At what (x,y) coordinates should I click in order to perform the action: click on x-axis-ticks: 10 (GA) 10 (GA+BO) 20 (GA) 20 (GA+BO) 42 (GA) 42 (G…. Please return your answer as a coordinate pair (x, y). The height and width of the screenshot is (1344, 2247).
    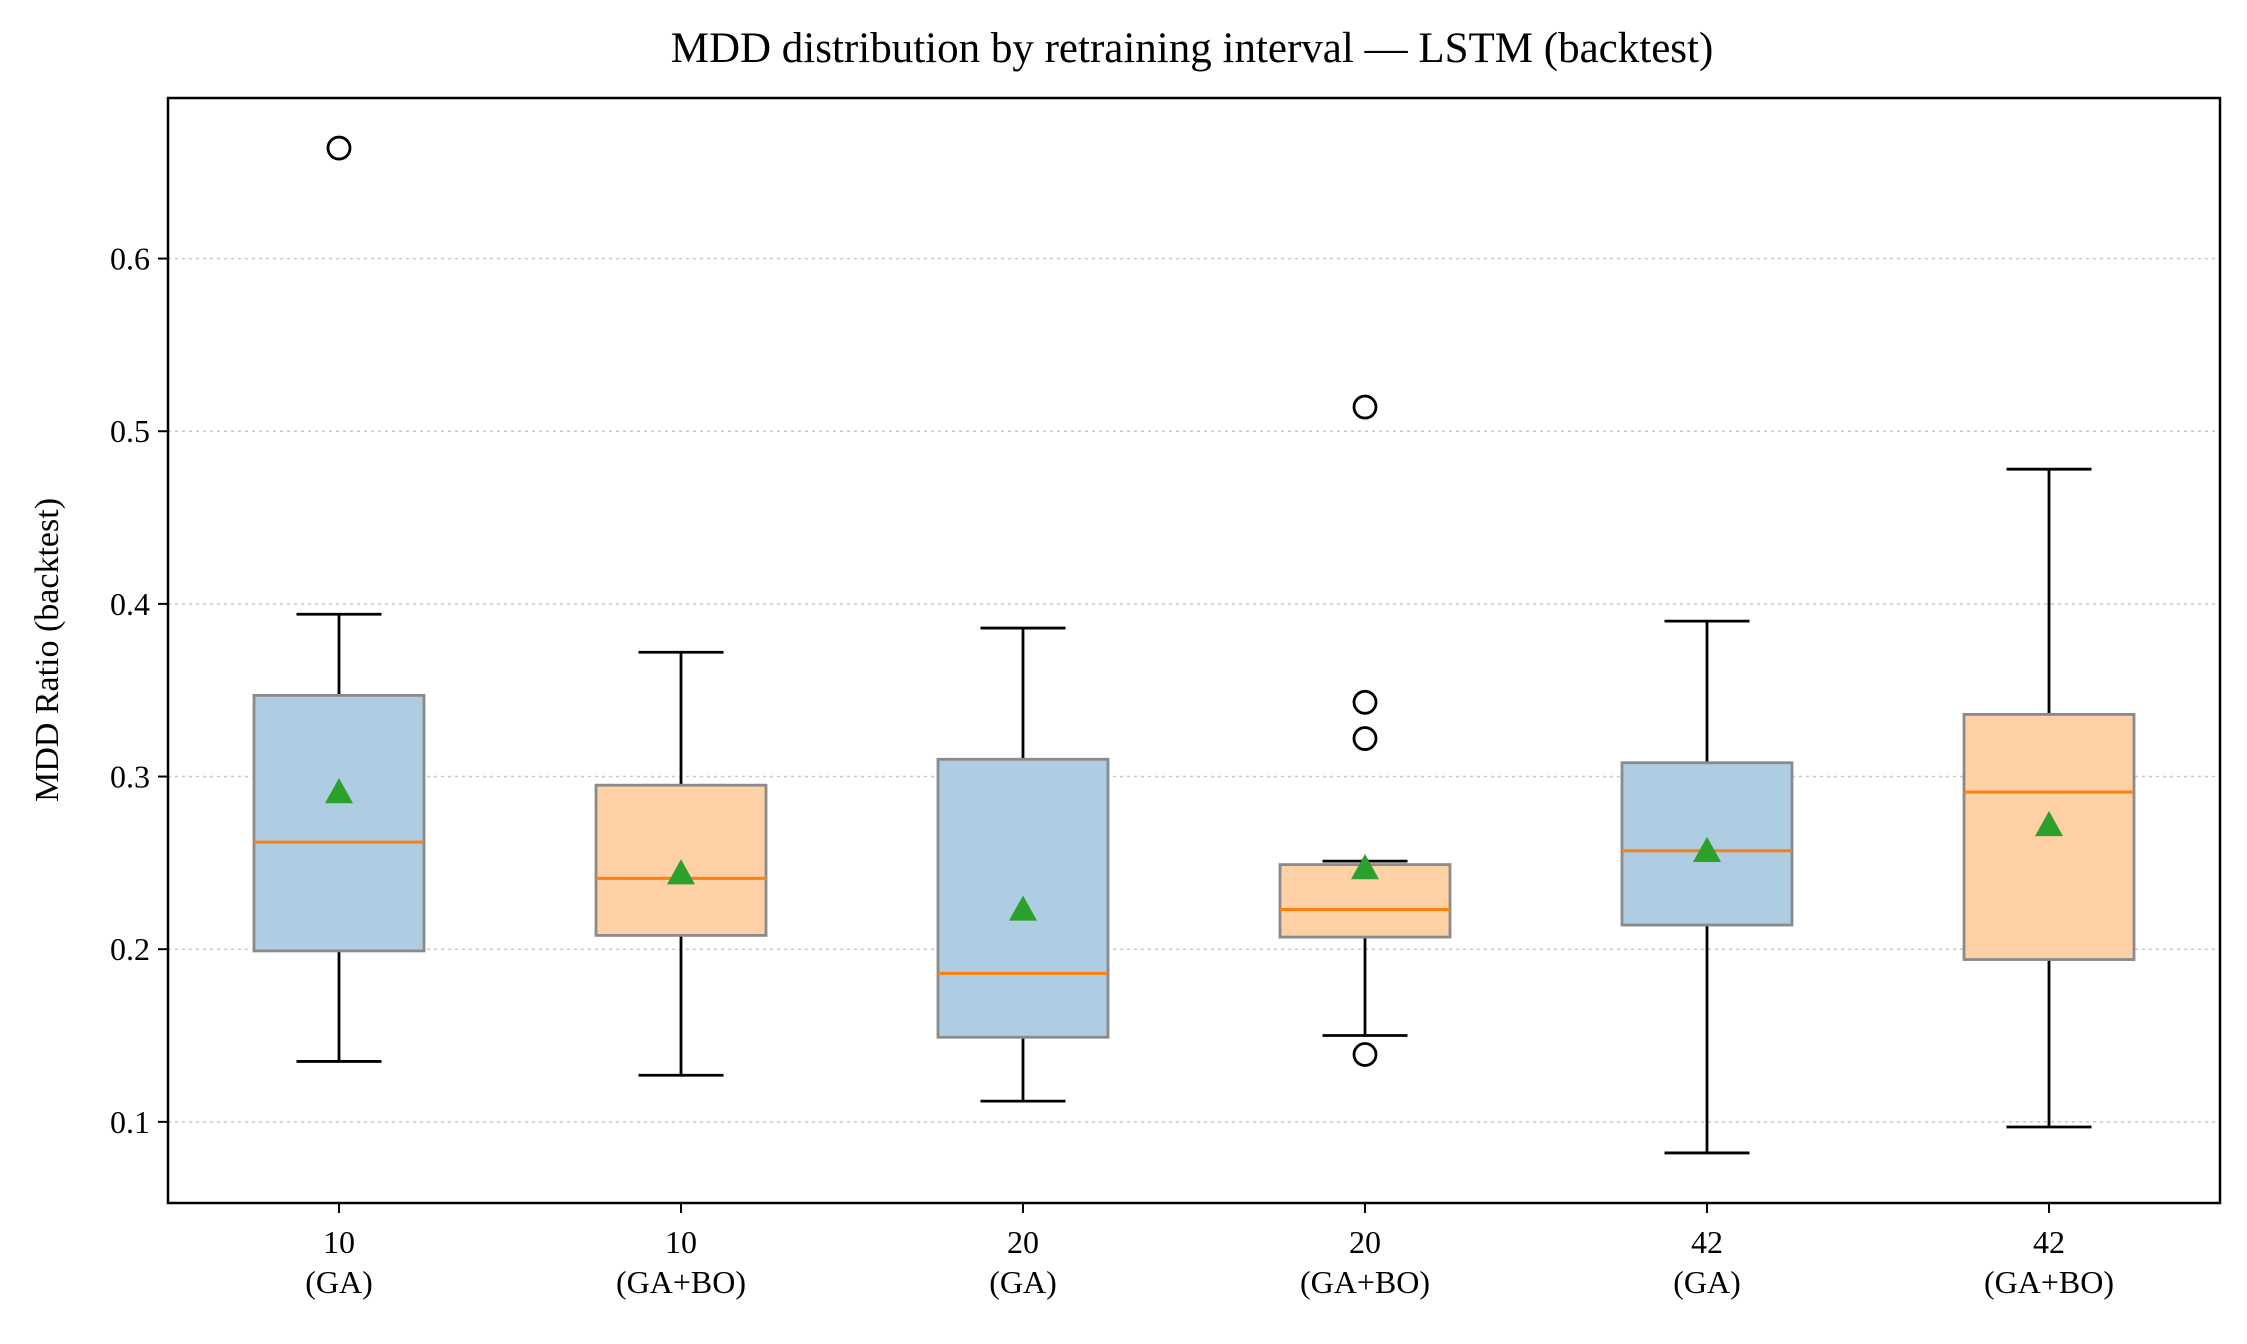
    Looking at the image, I should click on (1209, 1251).